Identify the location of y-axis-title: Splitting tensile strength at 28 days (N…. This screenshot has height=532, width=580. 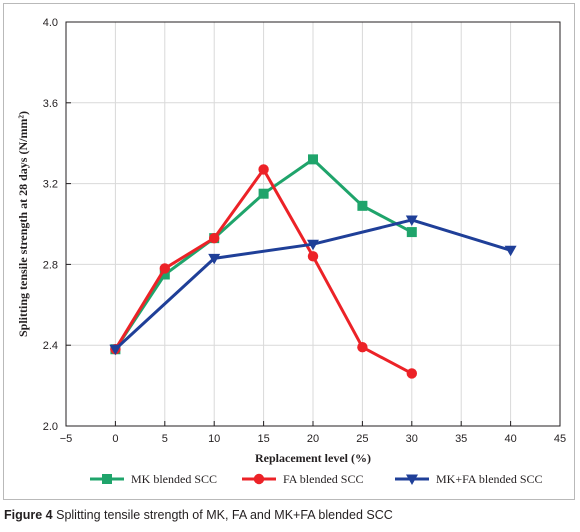
(23, 224).